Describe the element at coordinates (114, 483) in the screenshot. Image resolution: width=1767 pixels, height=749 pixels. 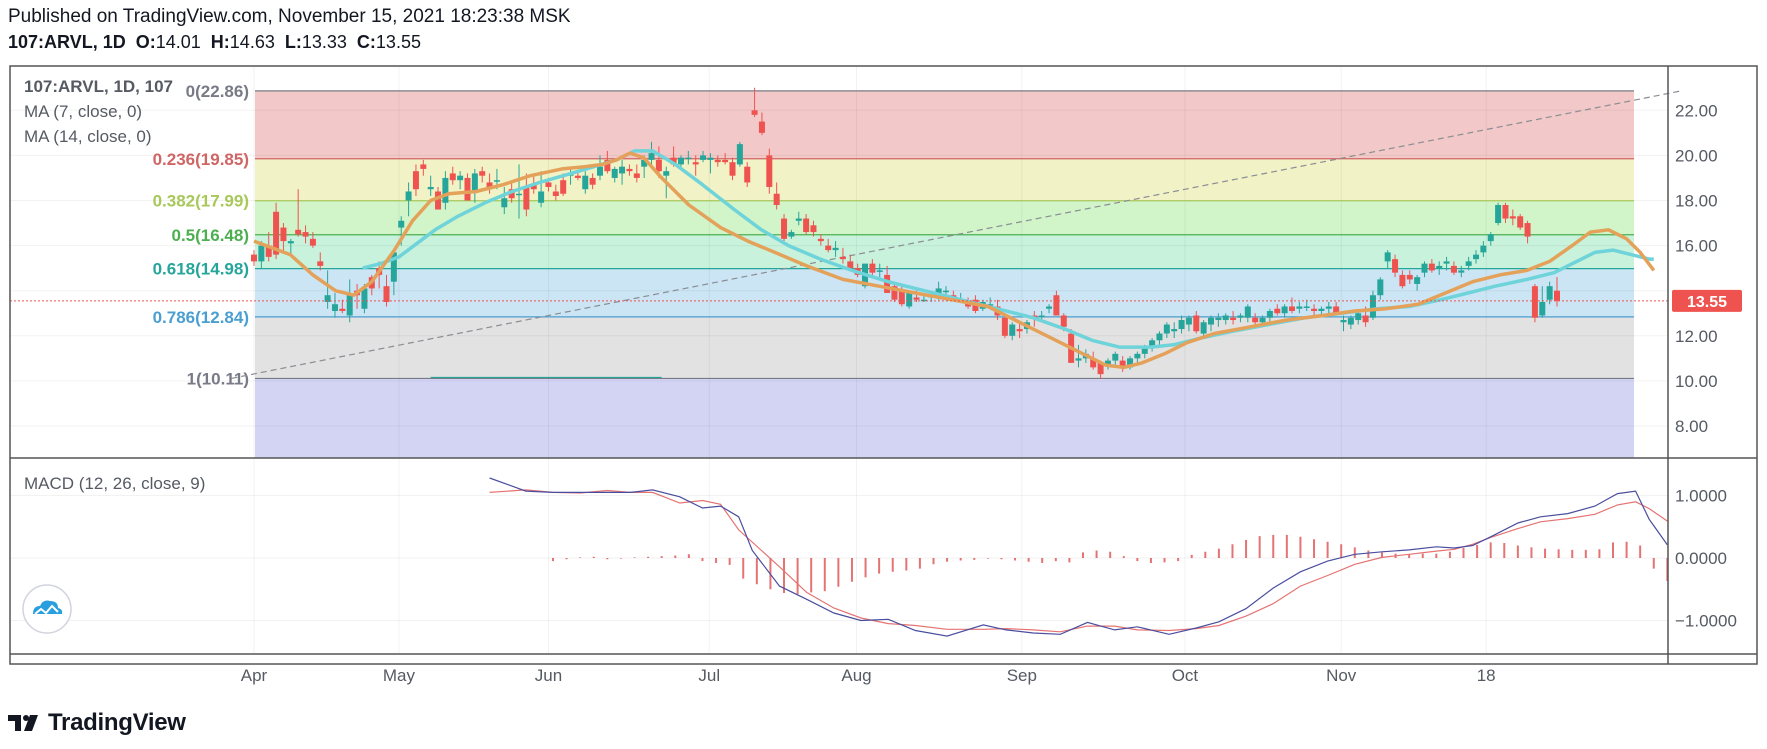
I see `legend-macd: MACD (12, 26, close, 9)` at that location.